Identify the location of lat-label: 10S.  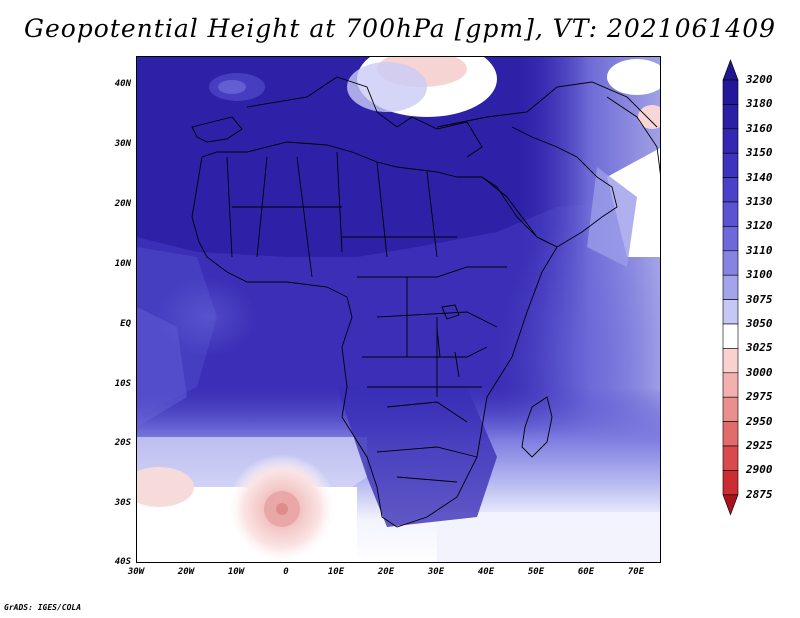
(122, 384).